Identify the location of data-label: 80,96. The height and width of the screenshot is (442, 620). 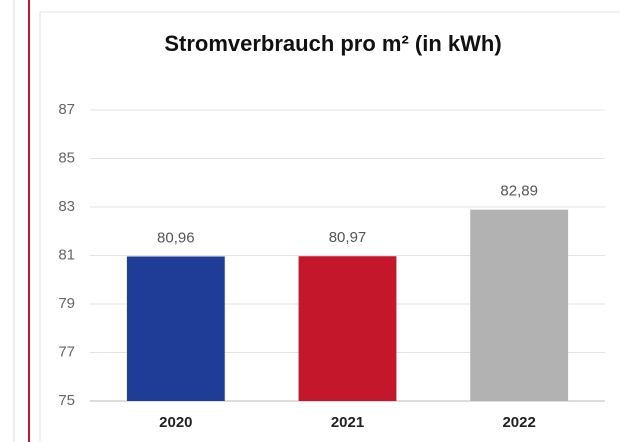
(176, 237).